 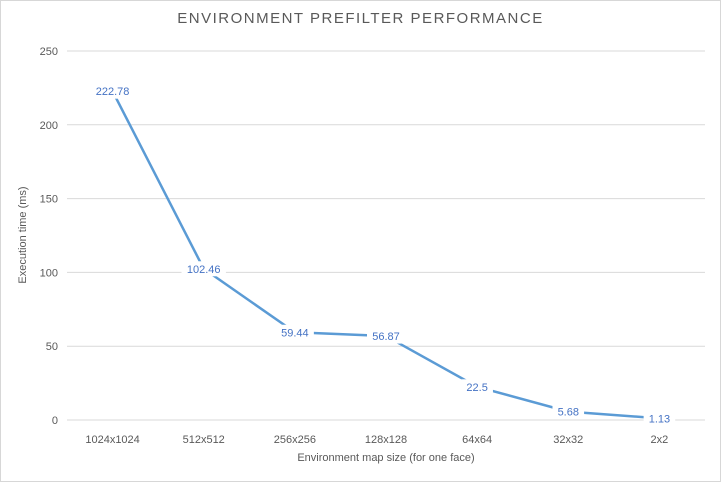 What do you see at coordinates (49, 273) in the screenshot?
I see `y-tick-label: 100` at bounding box center [49, 273].